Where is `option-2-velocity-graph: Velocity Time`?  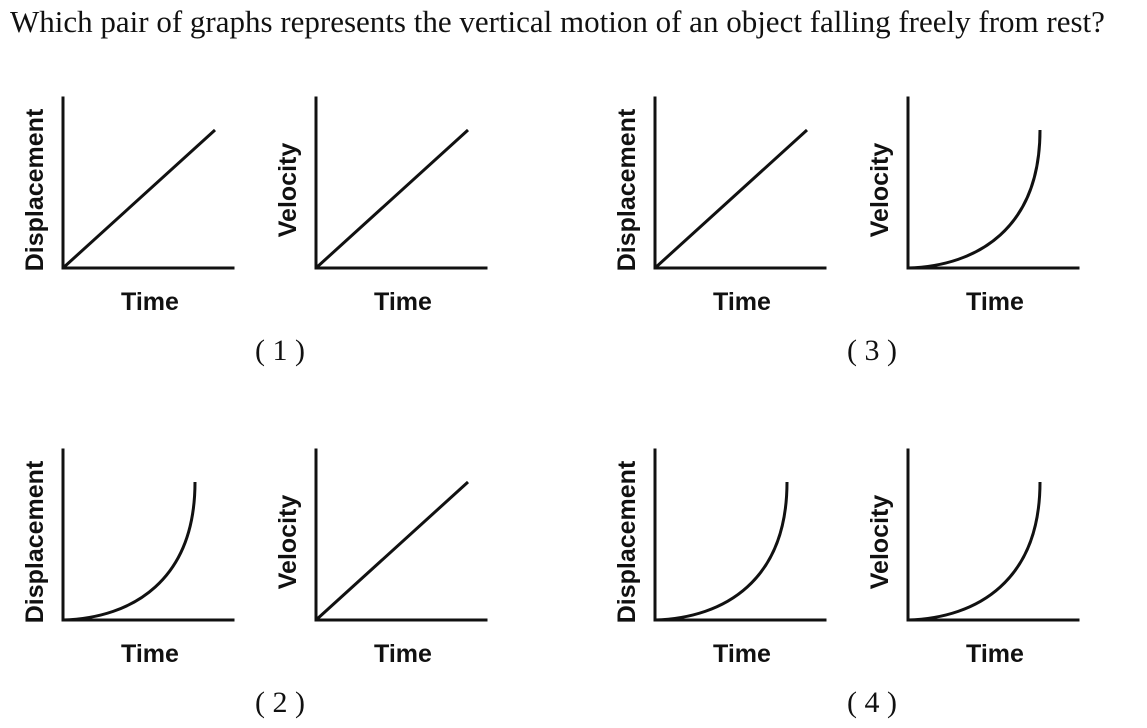 option-2-velocity-graph: Velocity Time is located at coordinates (381, 558).